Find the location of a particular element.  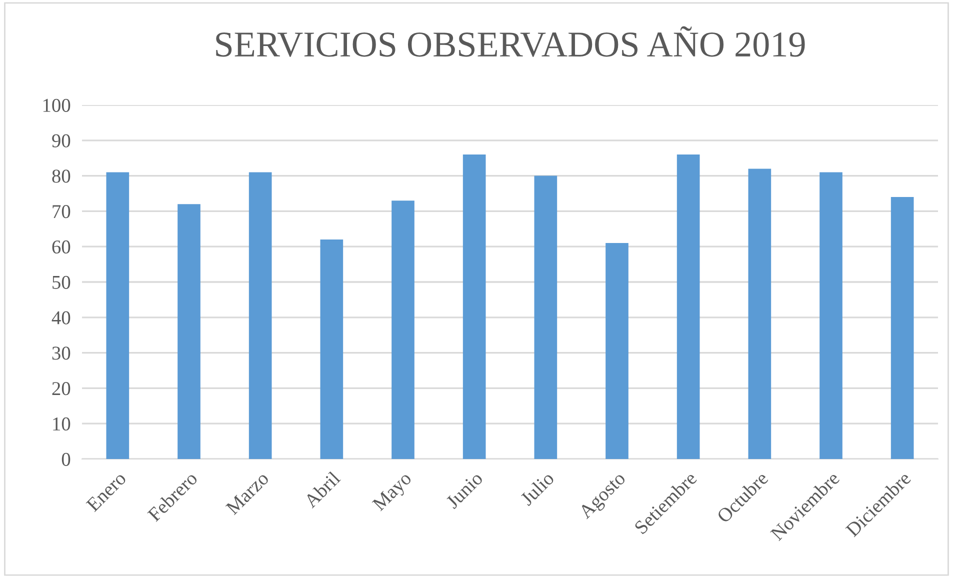

y-tick-label: 60 is located at coordinates (61, 247).